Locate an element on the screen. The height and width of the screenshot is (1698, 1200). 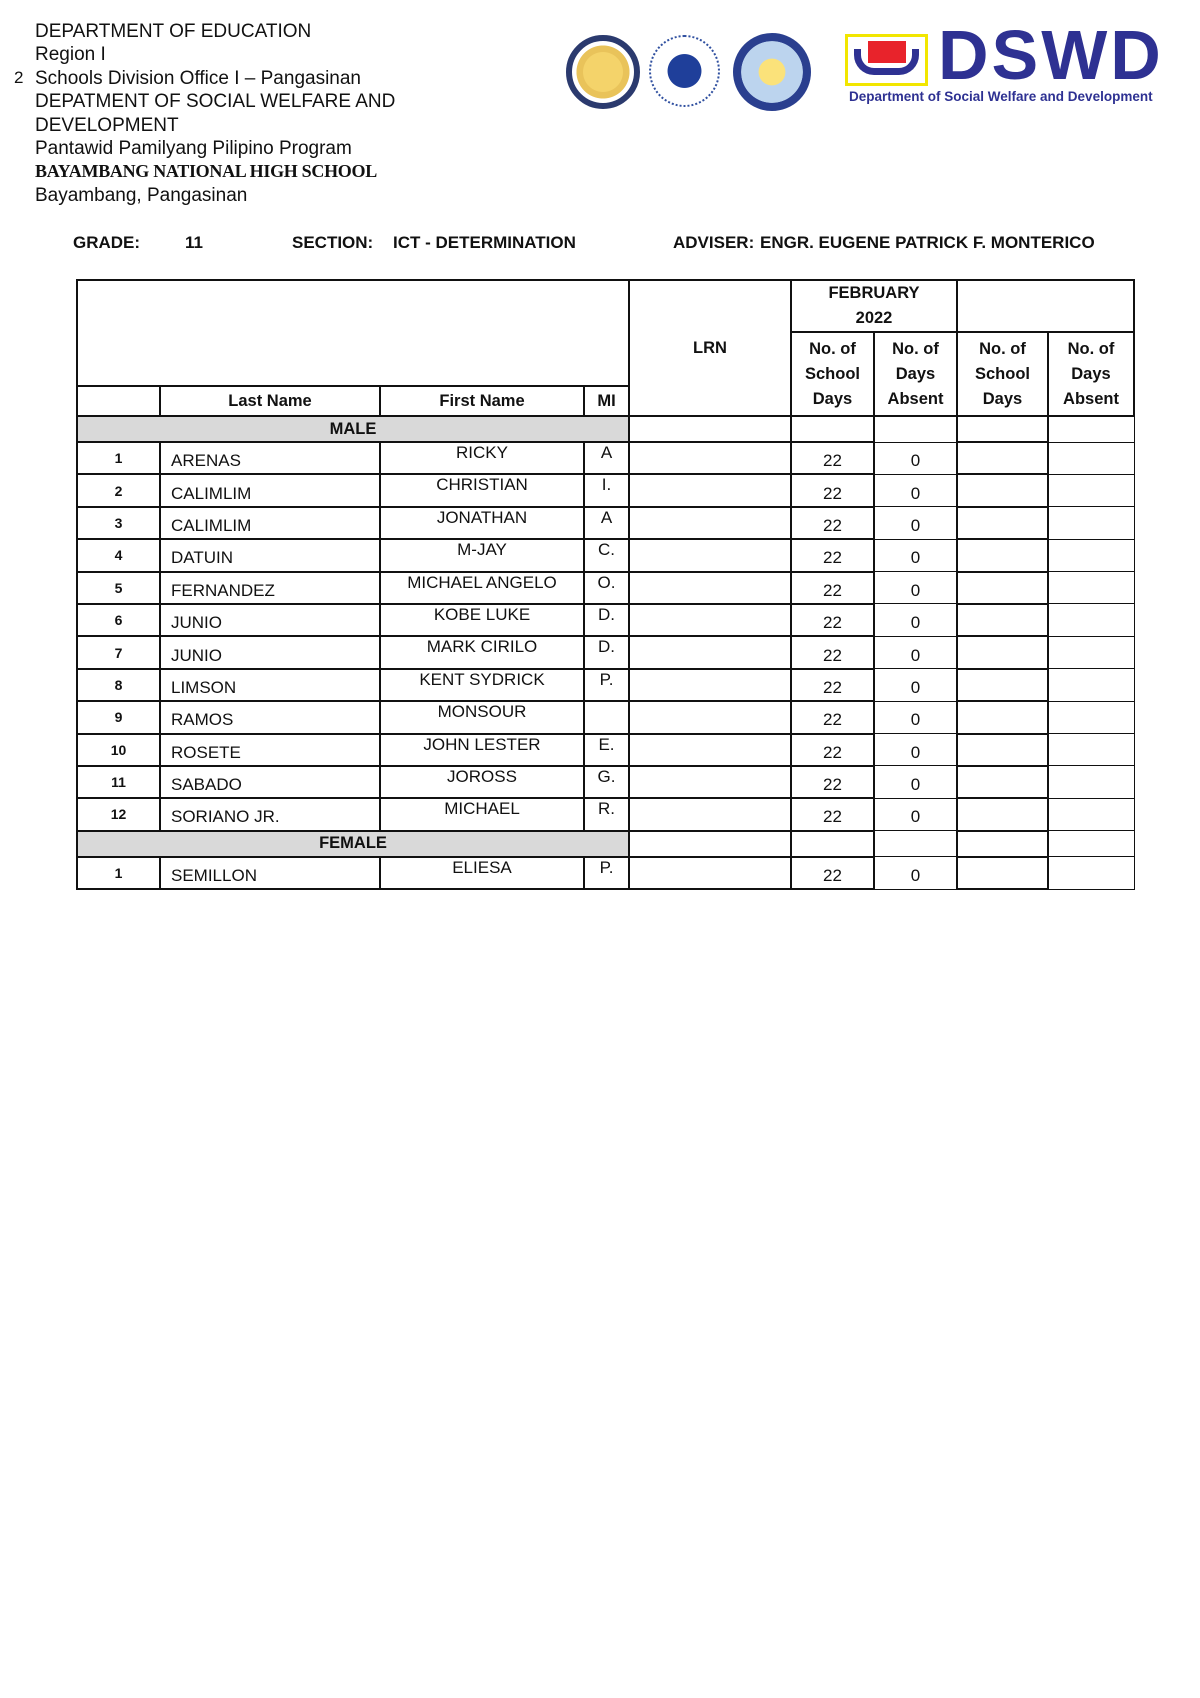
first-name-cell: MONSOUR is located at coordinates (482, 717).